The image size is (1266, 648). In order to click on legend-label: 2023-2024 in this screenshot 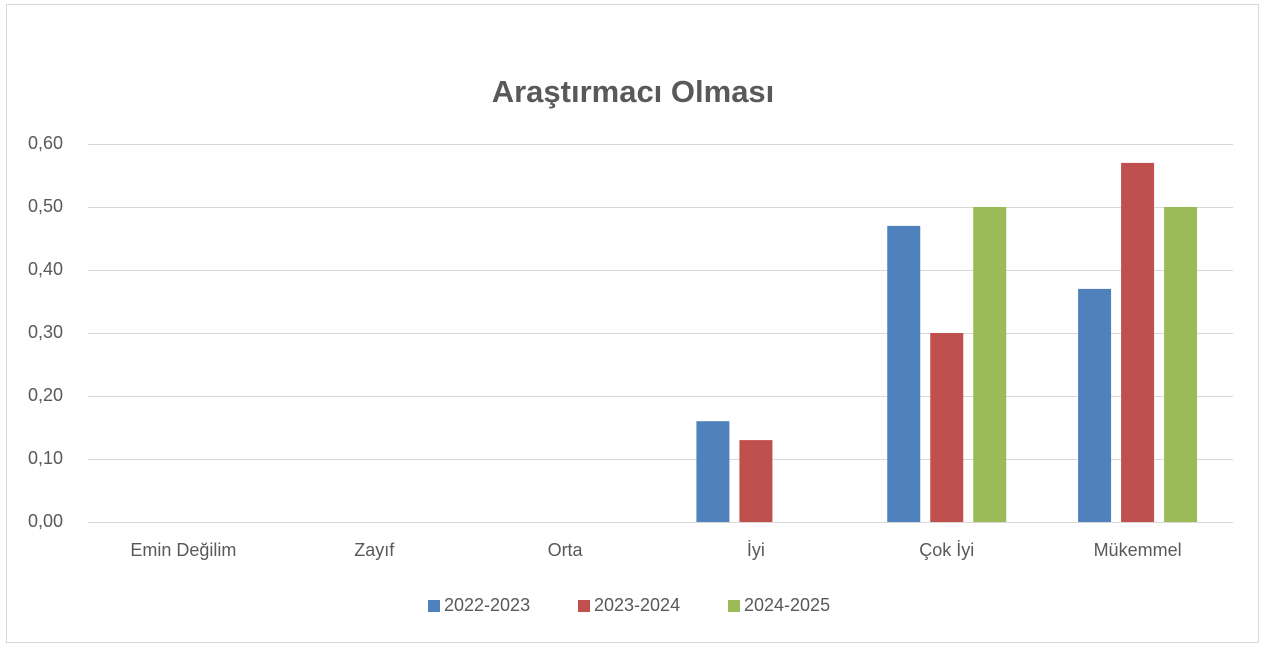, I will do `click(637, 605)`.